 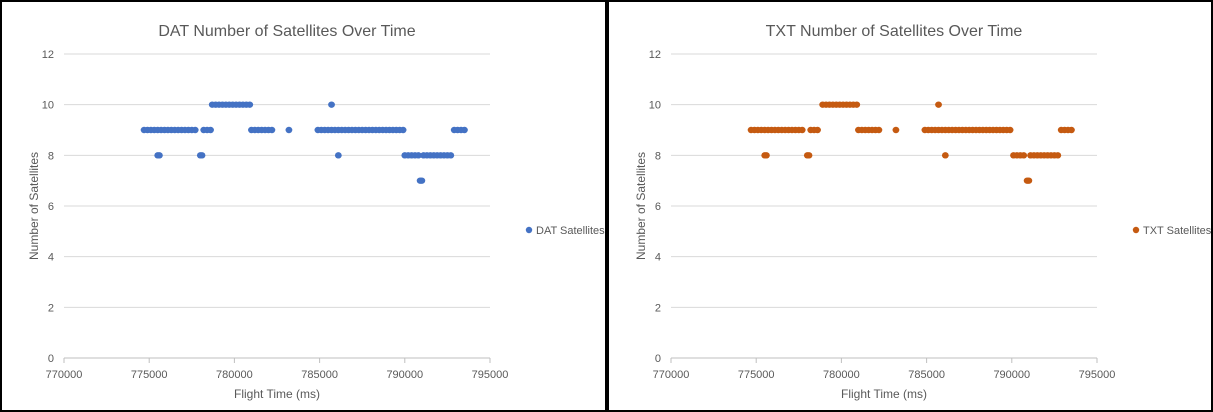 I want to click on chart-title: TXT Number of Satellites Over Time, so click(x=894, y=31).